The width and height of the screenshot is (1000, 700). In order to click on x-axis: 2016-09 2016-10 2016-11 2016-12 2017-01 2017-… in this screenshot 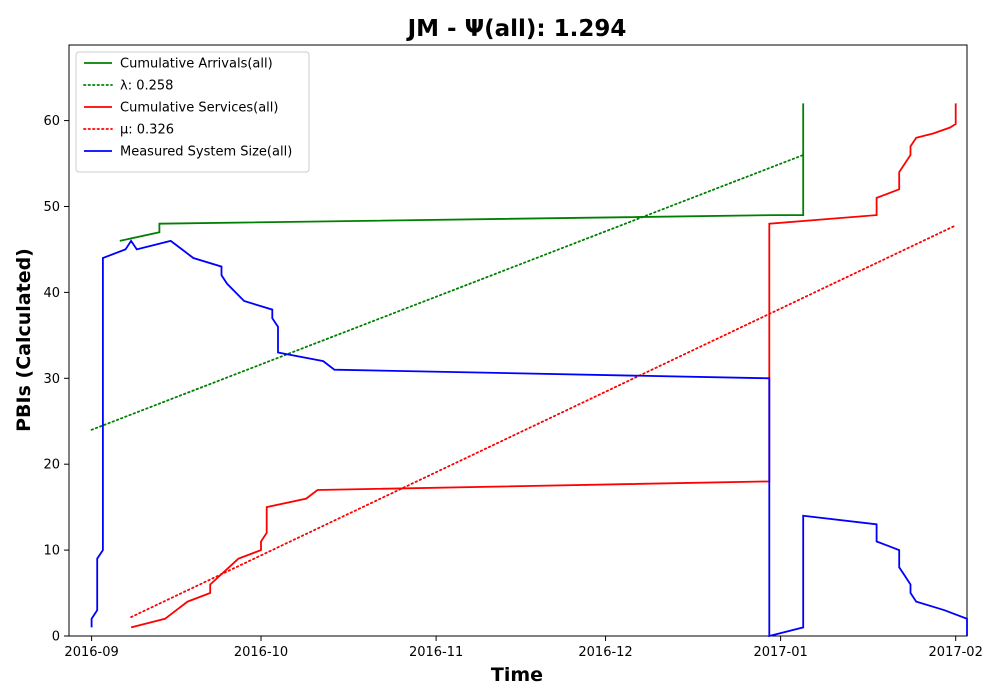, I will do `click(523, 648)`.